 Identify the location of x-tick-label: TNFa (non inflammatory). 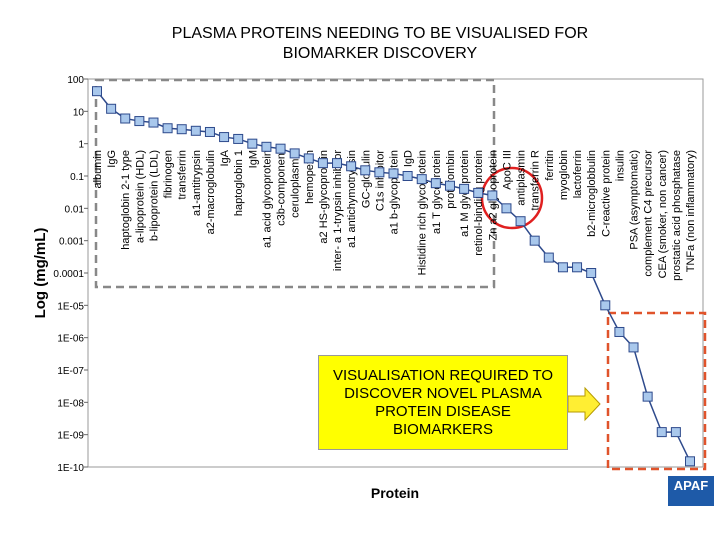
(691, 211).